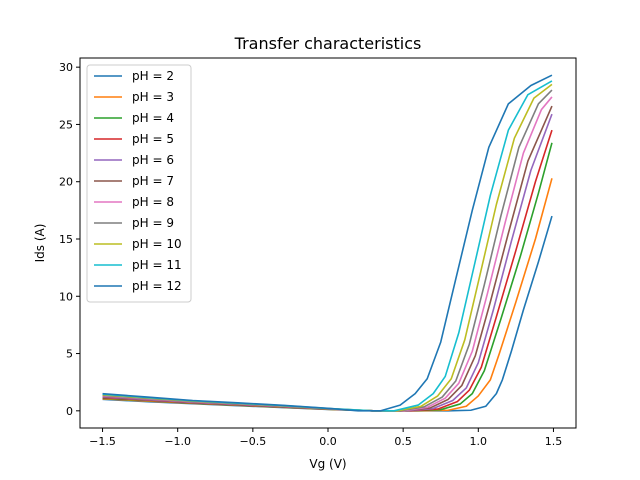 The image size is (640, 480). What do you see at coordinates (66, 296) in the screenshot?
I see `y-tick-label: 10` at bounding box center [66, 296].